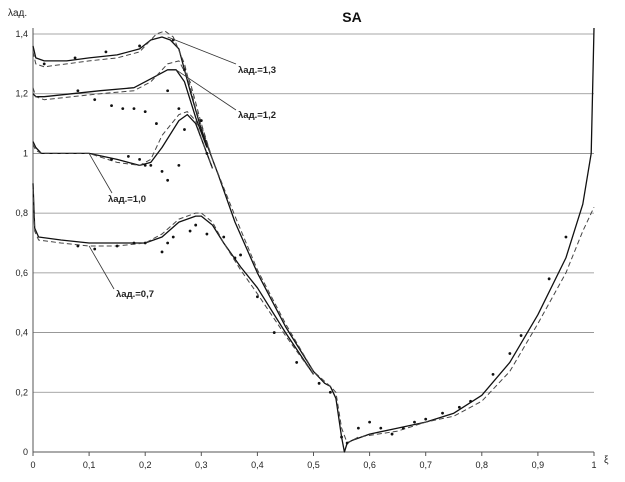 Image resolution: width=625 pixels, height=482 pixels. I want to click on y-tick-label: 0, so click(25, 452).